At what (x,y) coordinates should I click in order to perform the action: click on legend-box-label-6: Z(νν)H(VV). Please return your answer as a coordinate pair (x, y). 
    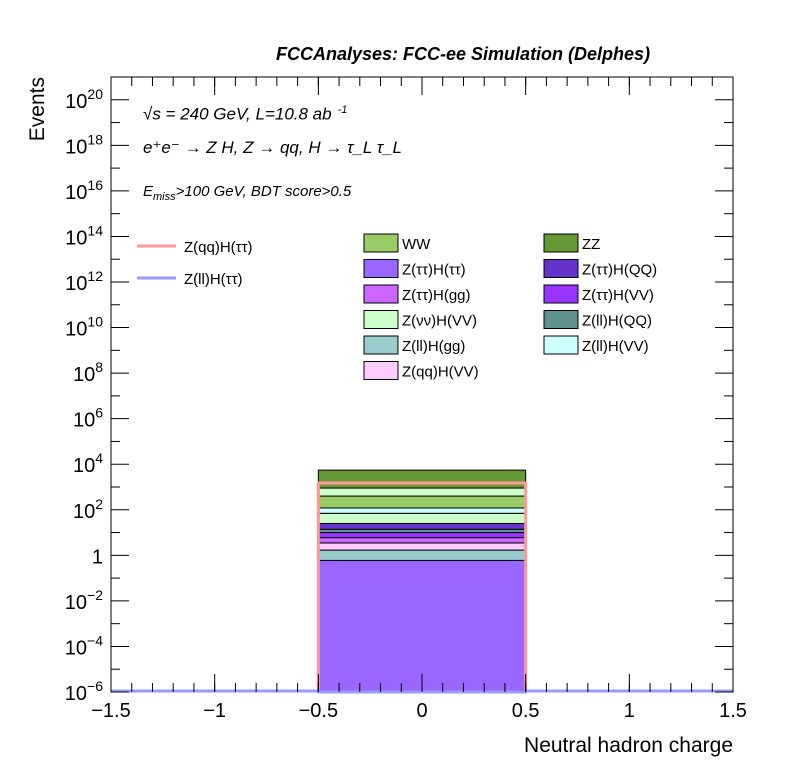
    Looking at the image, I should click on (439, 321).